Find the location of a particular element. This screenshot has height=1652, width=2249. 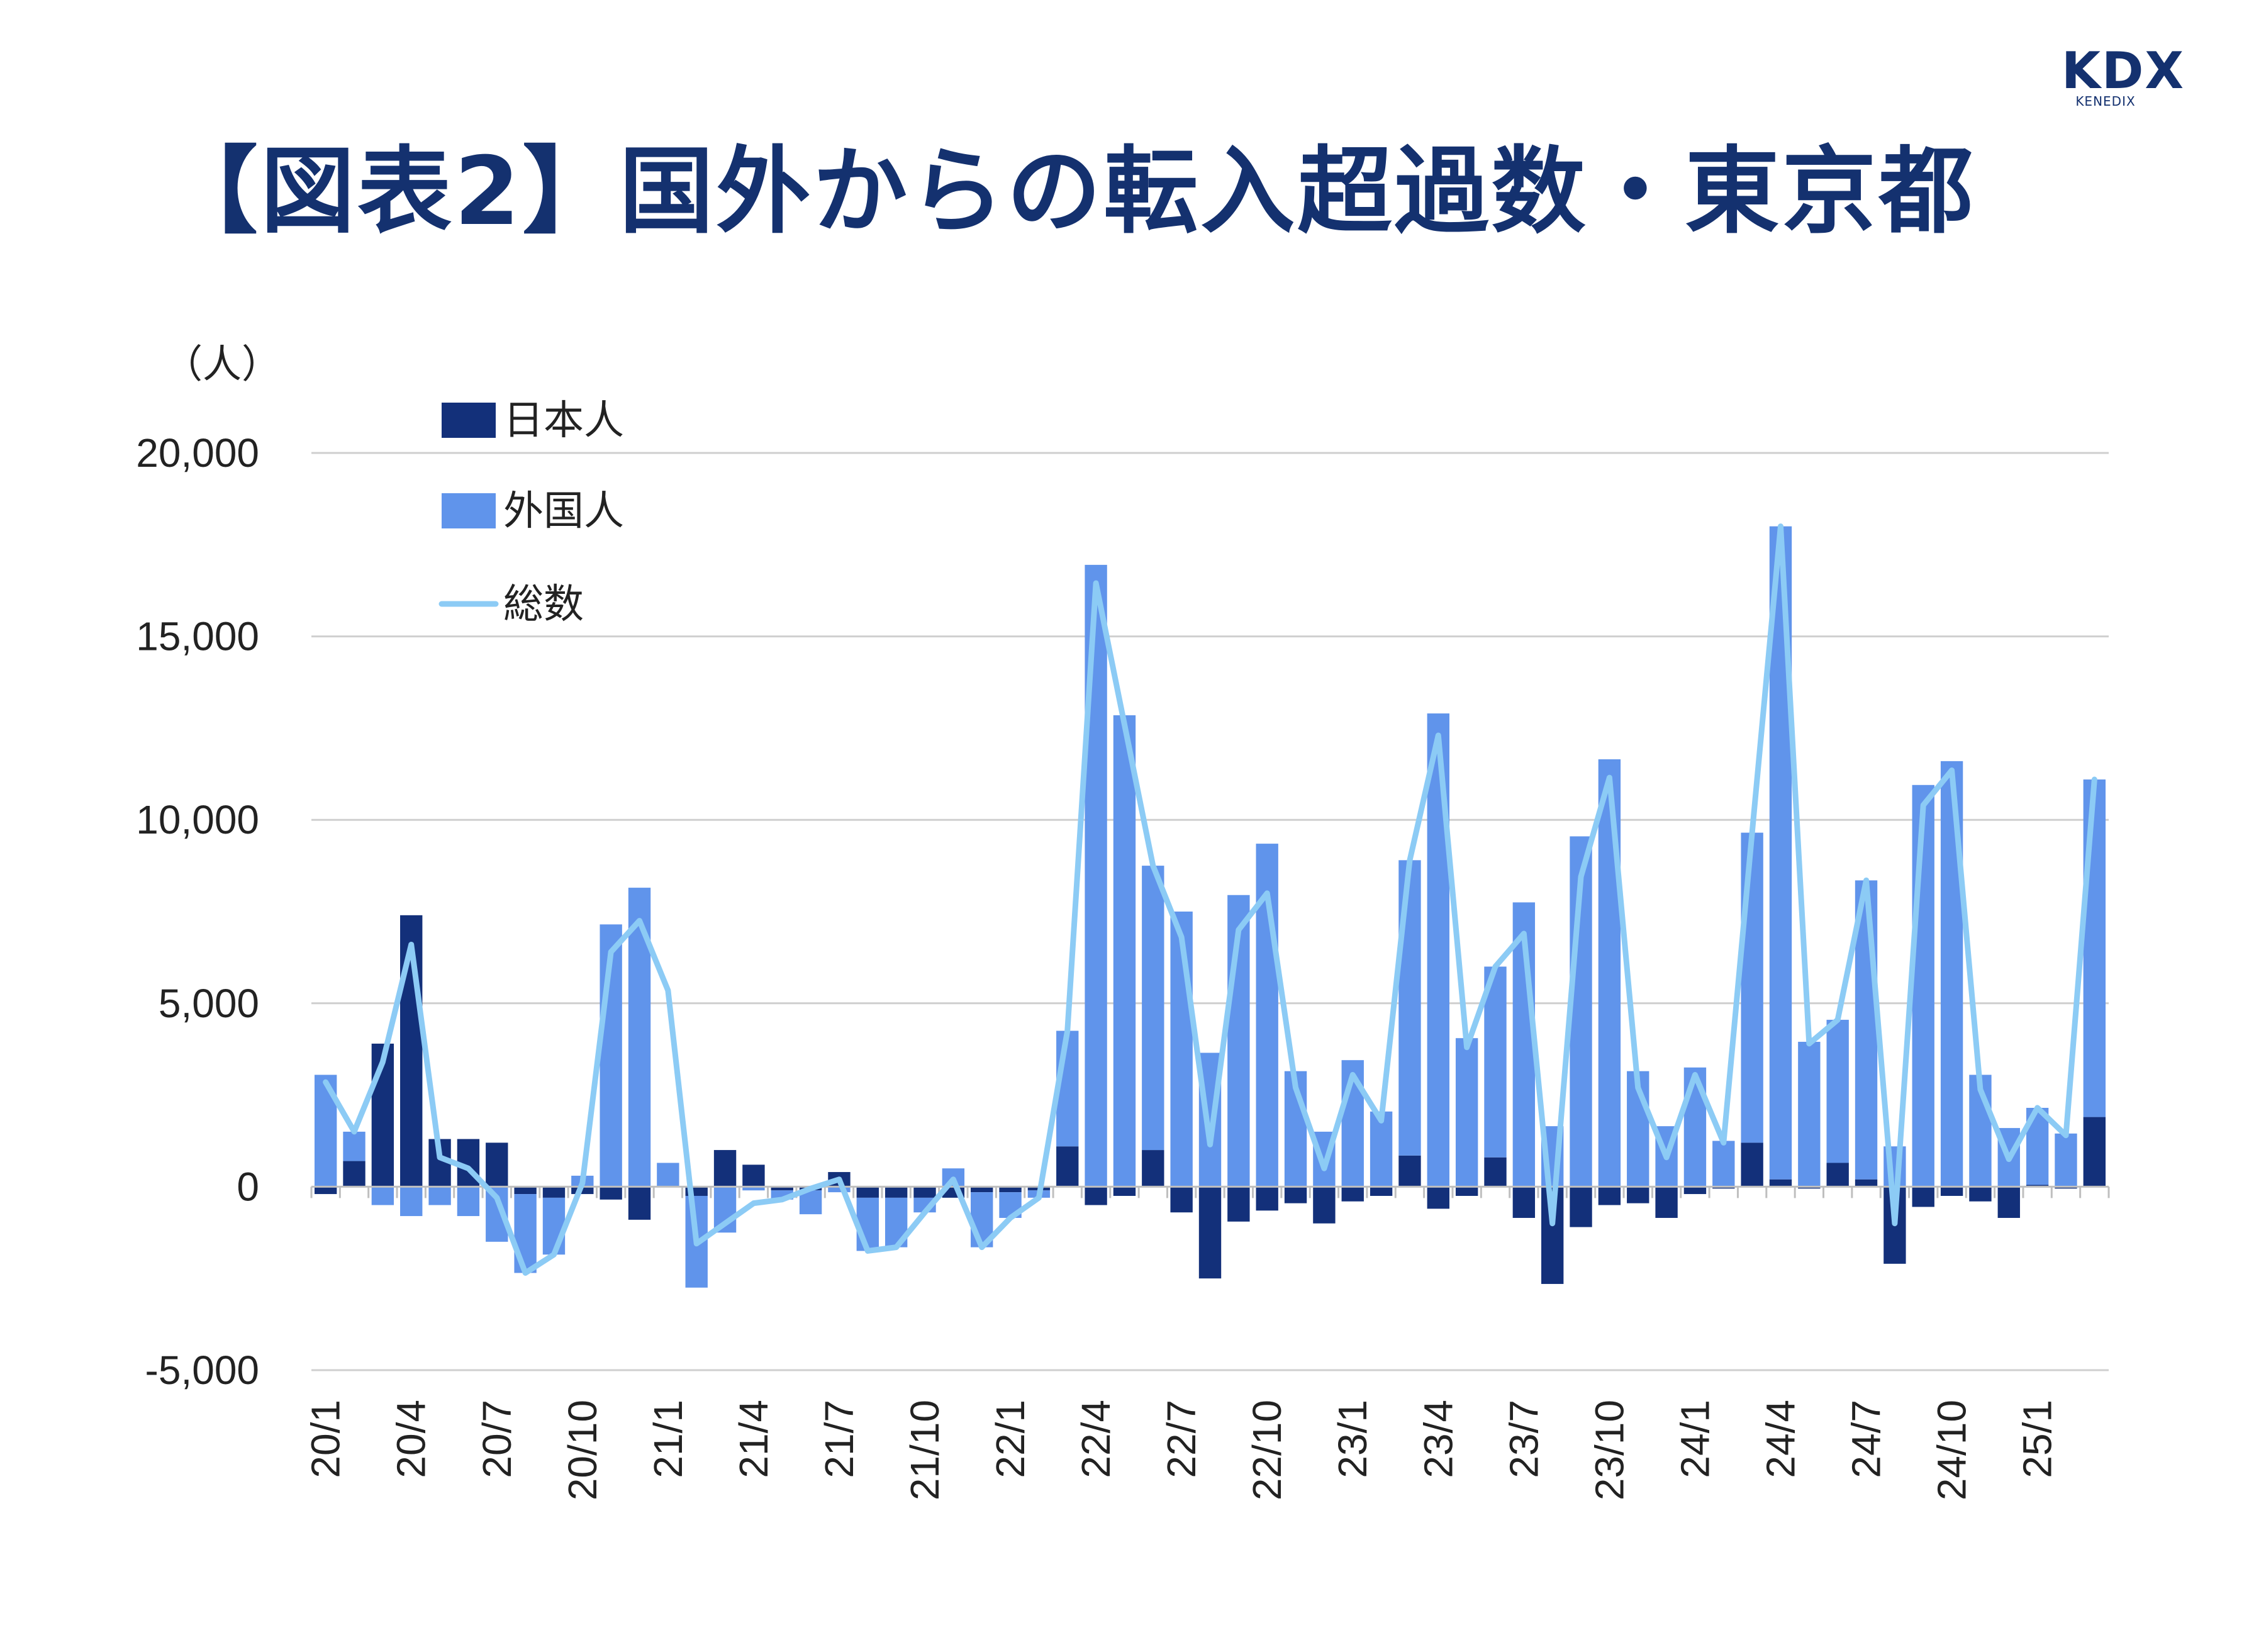

x-tick-label: 23/4 is located at coordinates (1438, 1439).